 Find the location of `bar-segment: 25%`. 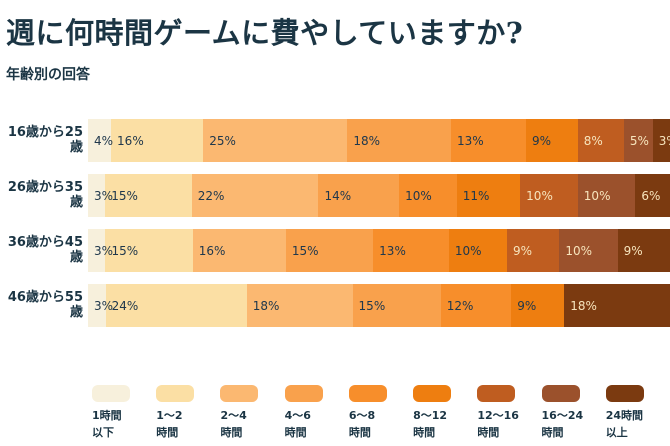

bar-segment: 25% is located at coordinates (275, 140).